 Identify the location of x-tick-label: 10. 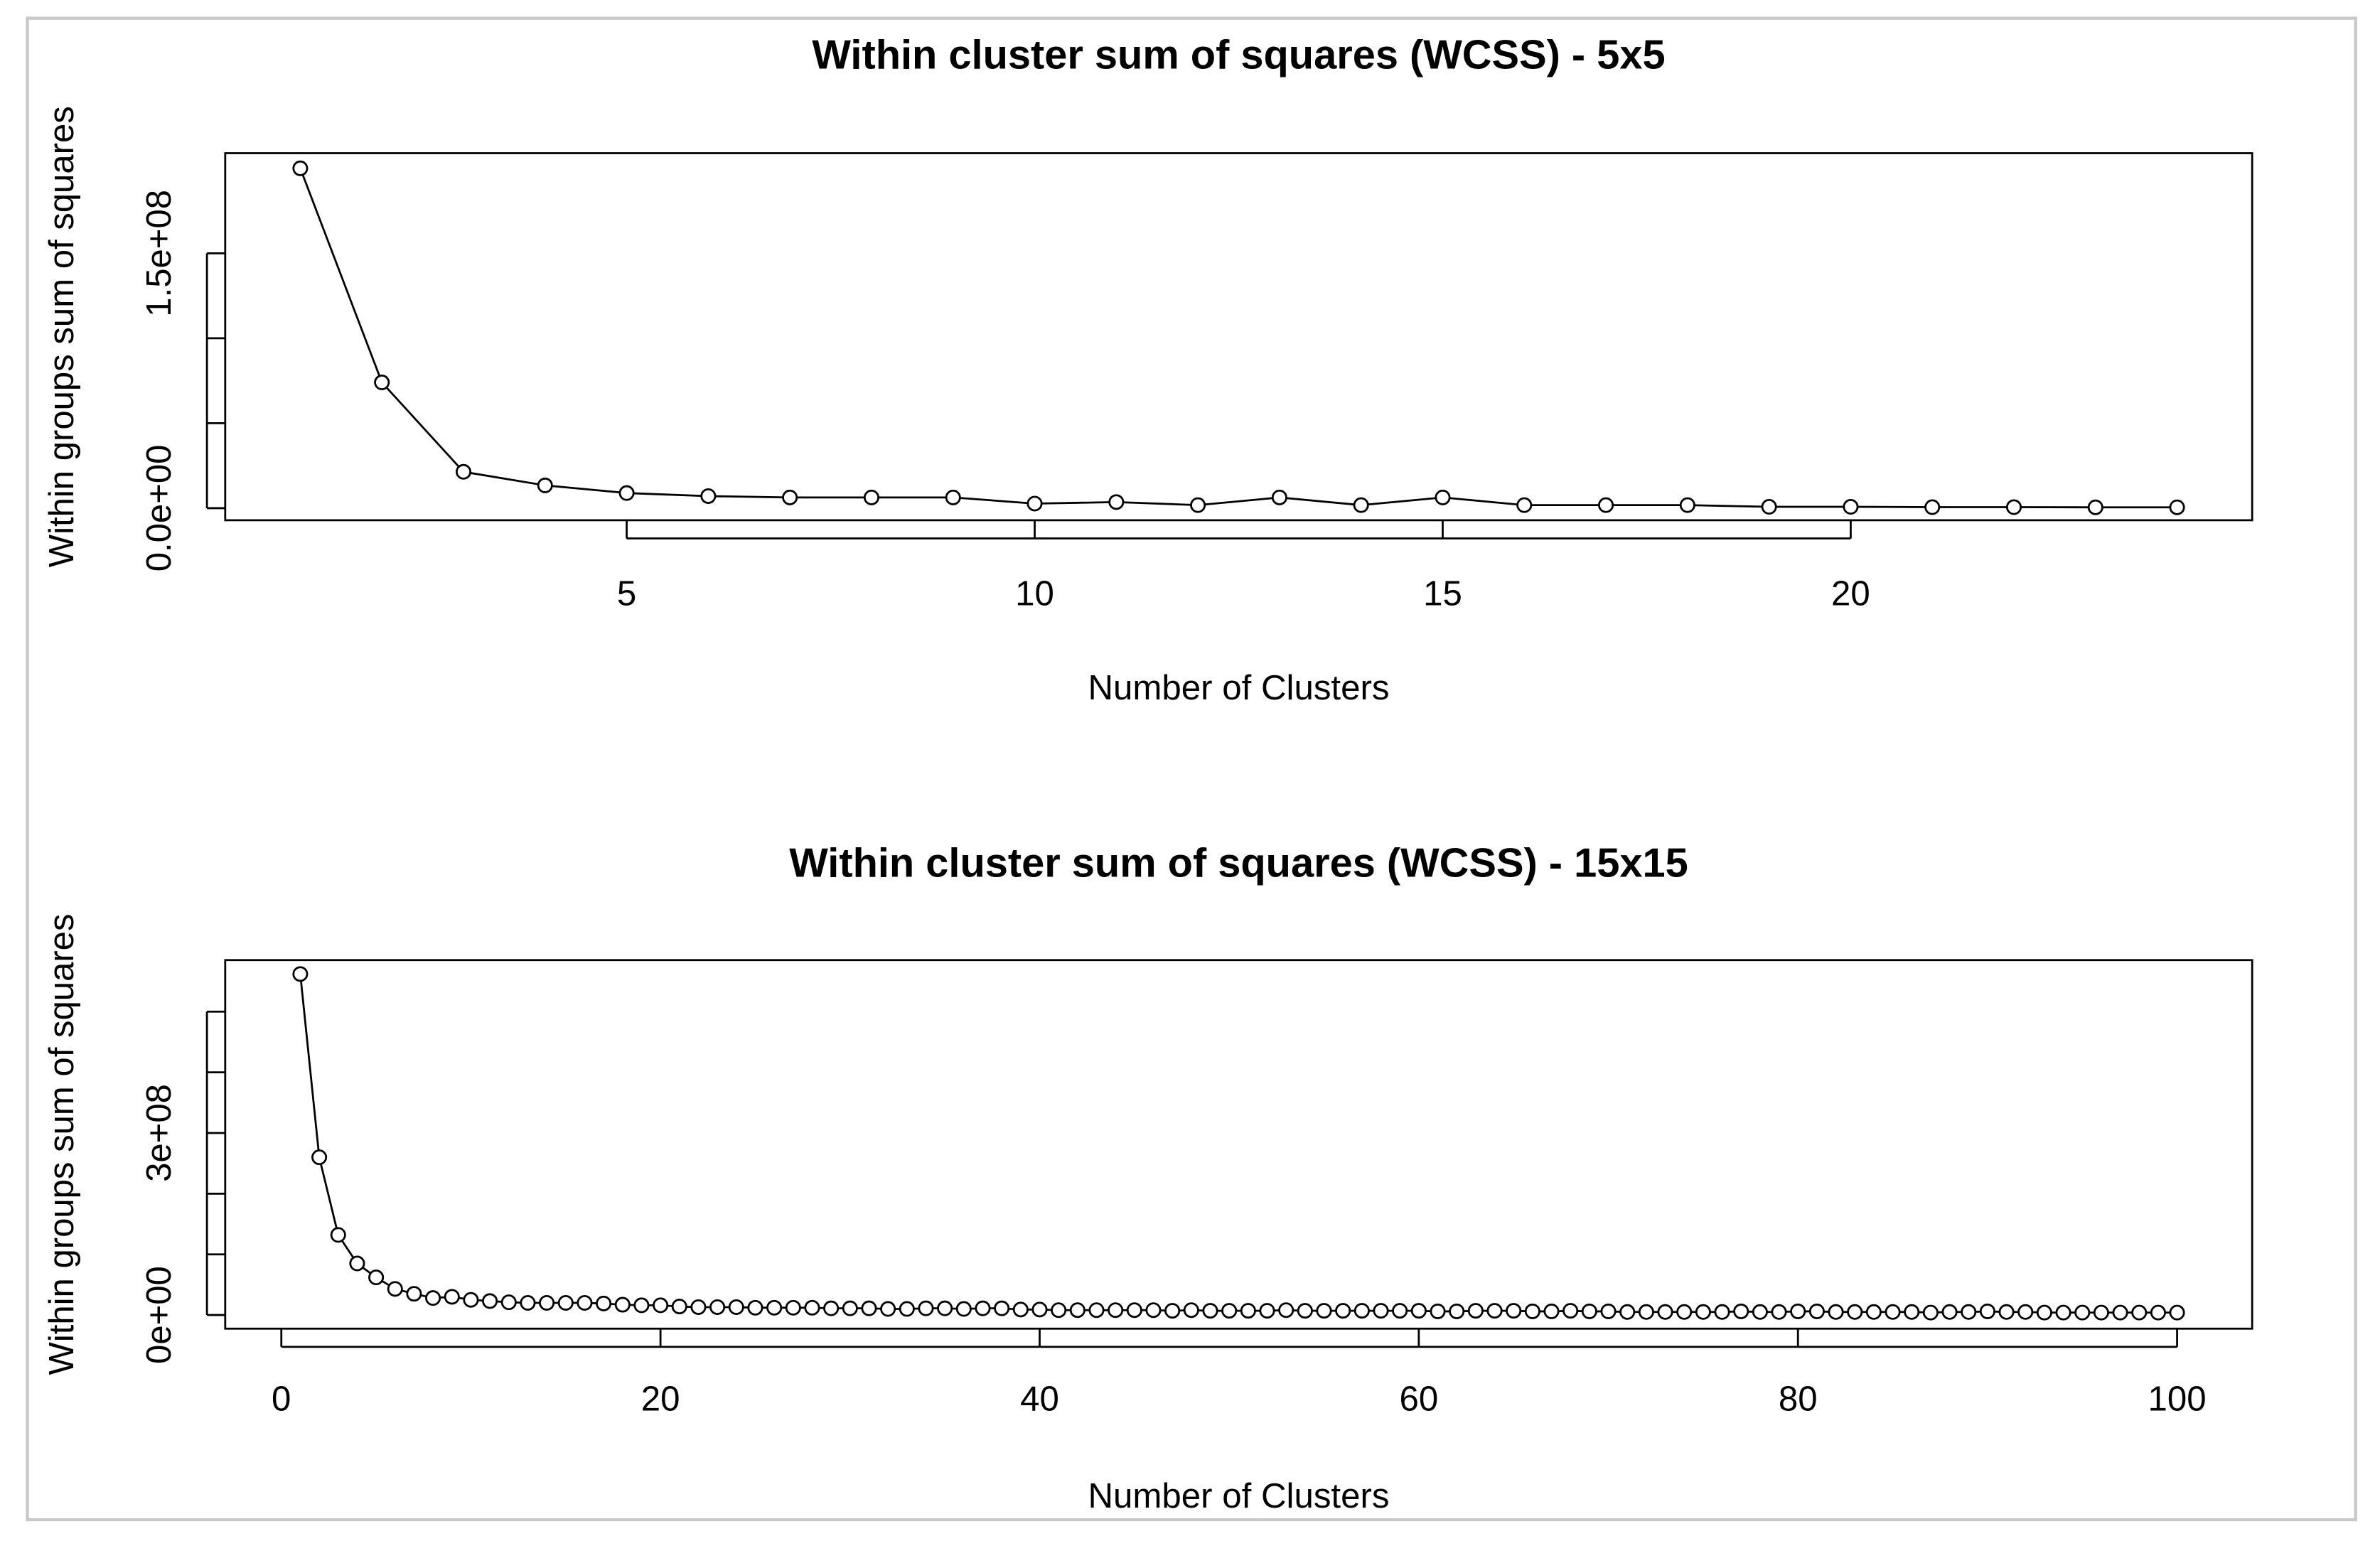
(1034, 594).